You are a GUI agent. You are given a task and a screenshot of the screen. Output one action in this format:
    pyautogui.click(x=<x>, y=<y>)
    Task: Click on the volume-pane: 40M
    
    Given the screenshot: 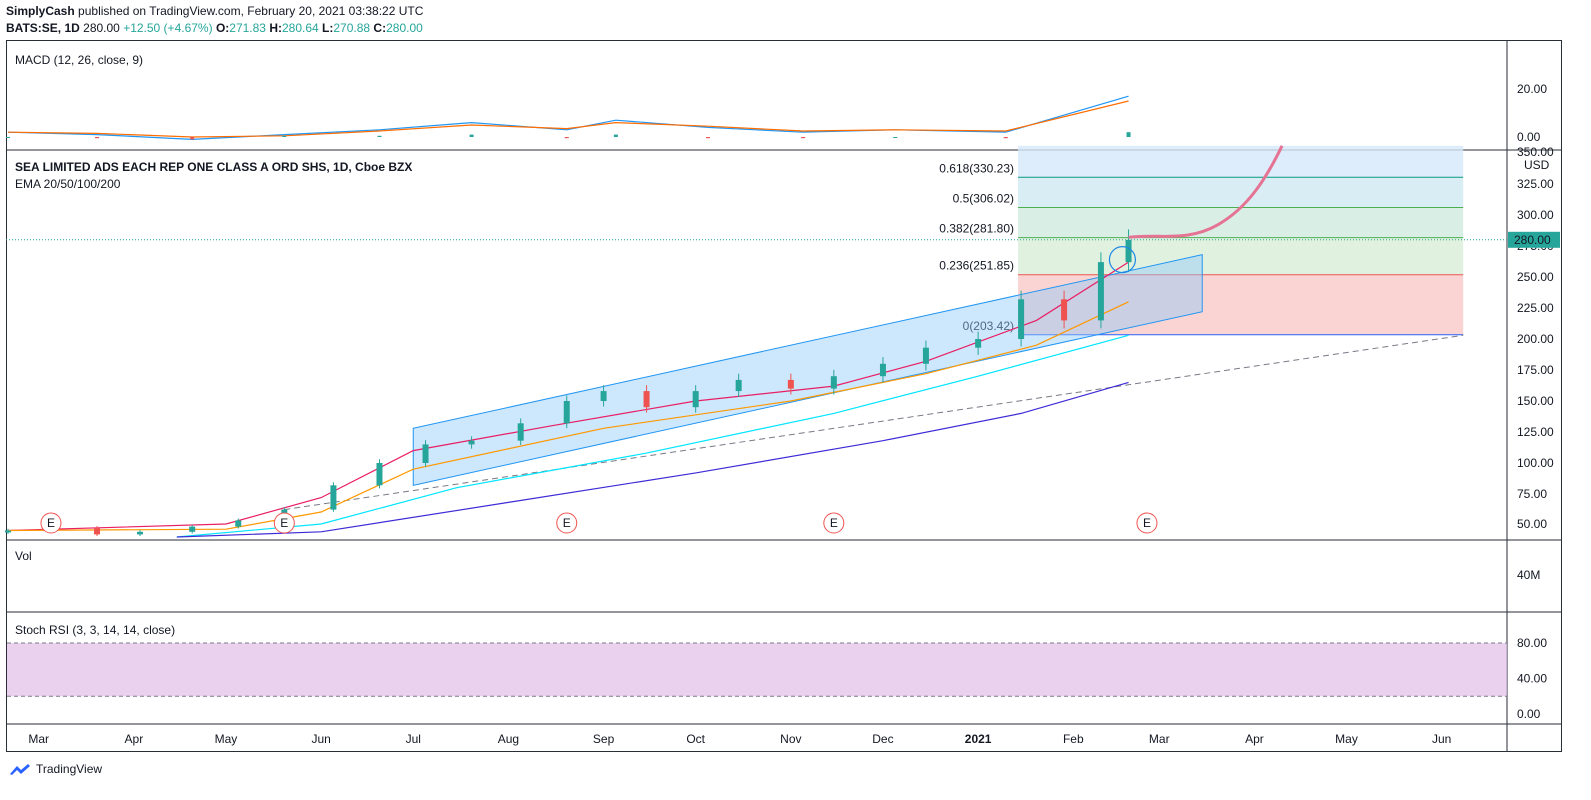 What is the action you would take?
    pyautogui.click(x=1528, y=575)
    